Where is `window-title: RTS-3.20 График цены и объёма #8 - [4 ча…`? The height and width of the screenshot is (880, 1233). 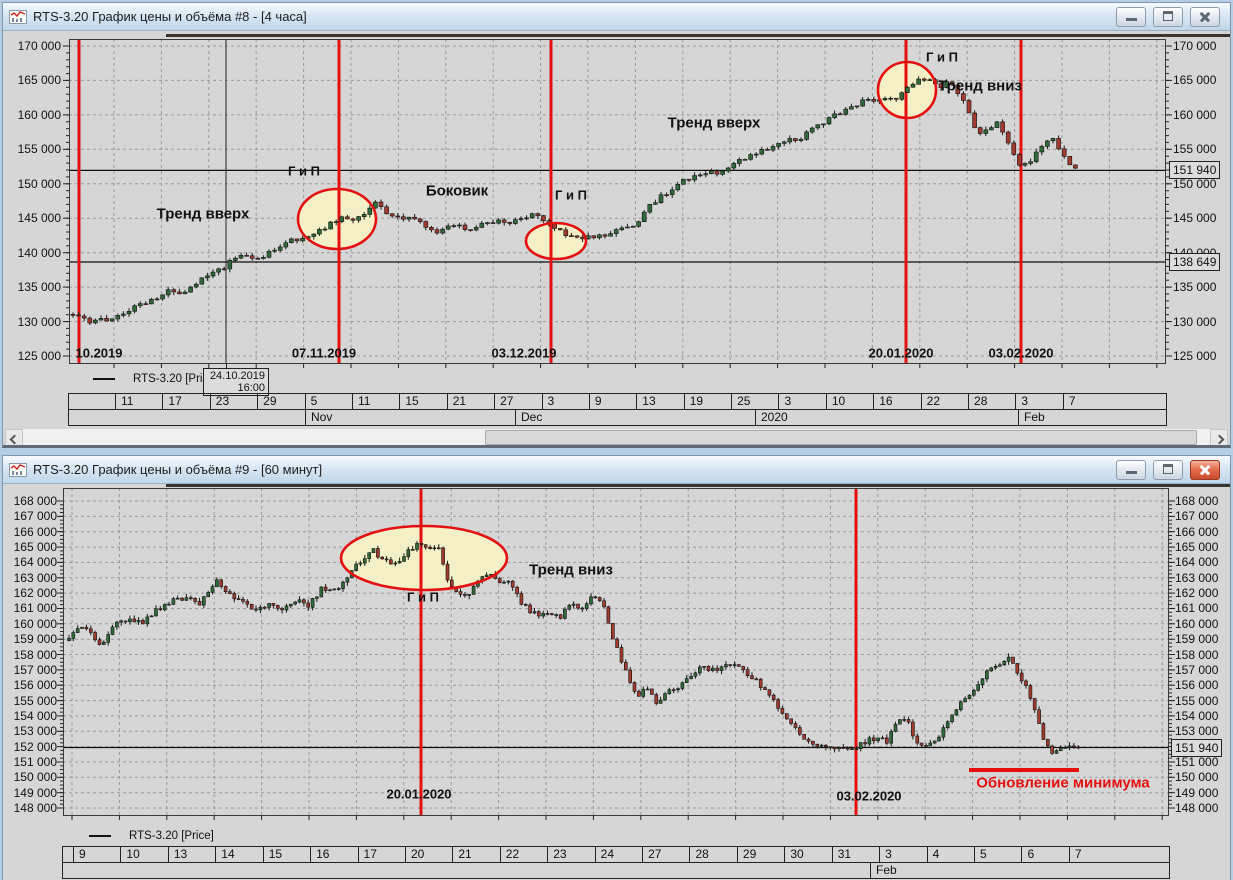
window-title: RTS-3.20 График цены и объёма #8 - [4 ча… is located at coordinates (170, 16).